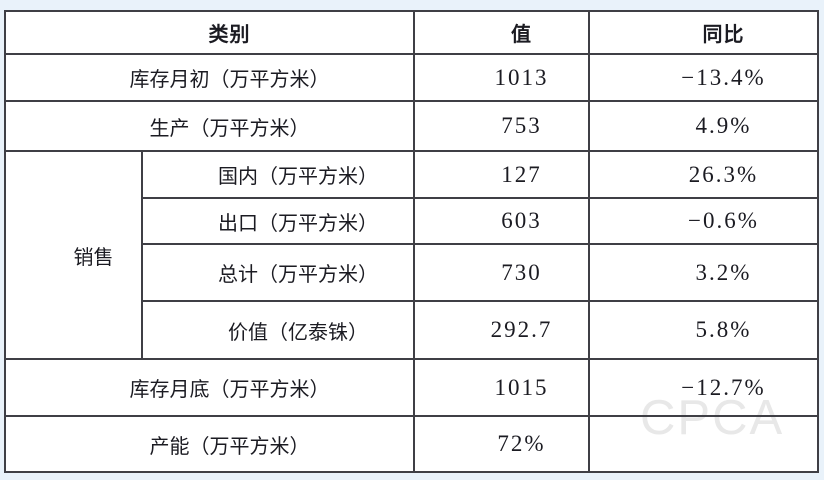  I want to click on category-cell: 库存月初（万平方米）, so click(209, 77).